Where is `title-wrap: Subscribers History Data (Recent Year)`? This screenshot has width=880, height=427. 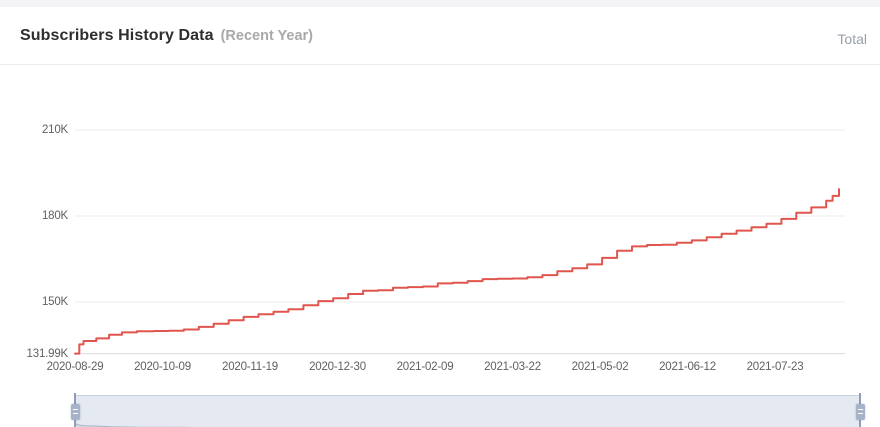
title-wrap: Subscribers History Data (Recent Year) is located at coordinates (166, 36).